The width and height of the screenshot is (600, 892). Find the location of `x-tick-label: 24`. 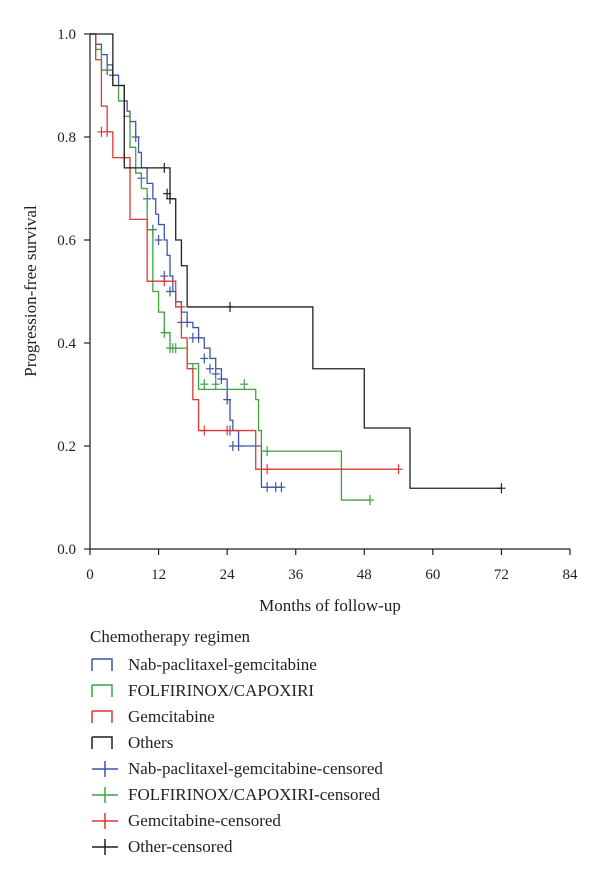

x-tick-label: 24 is located at coordinates (228, 575).